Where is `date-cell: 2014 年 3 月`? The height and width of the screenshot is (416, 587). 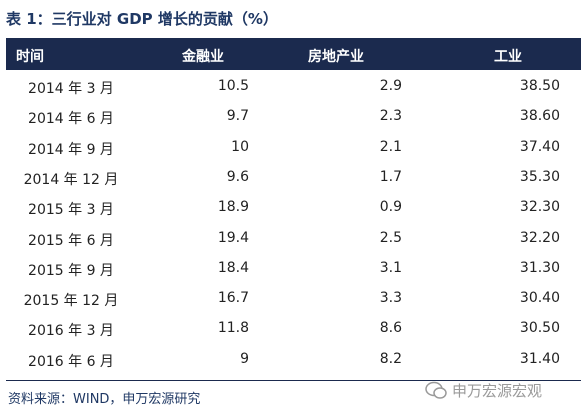
date-cell: 2014 年 3 月 is located at coordinates (71, 89).